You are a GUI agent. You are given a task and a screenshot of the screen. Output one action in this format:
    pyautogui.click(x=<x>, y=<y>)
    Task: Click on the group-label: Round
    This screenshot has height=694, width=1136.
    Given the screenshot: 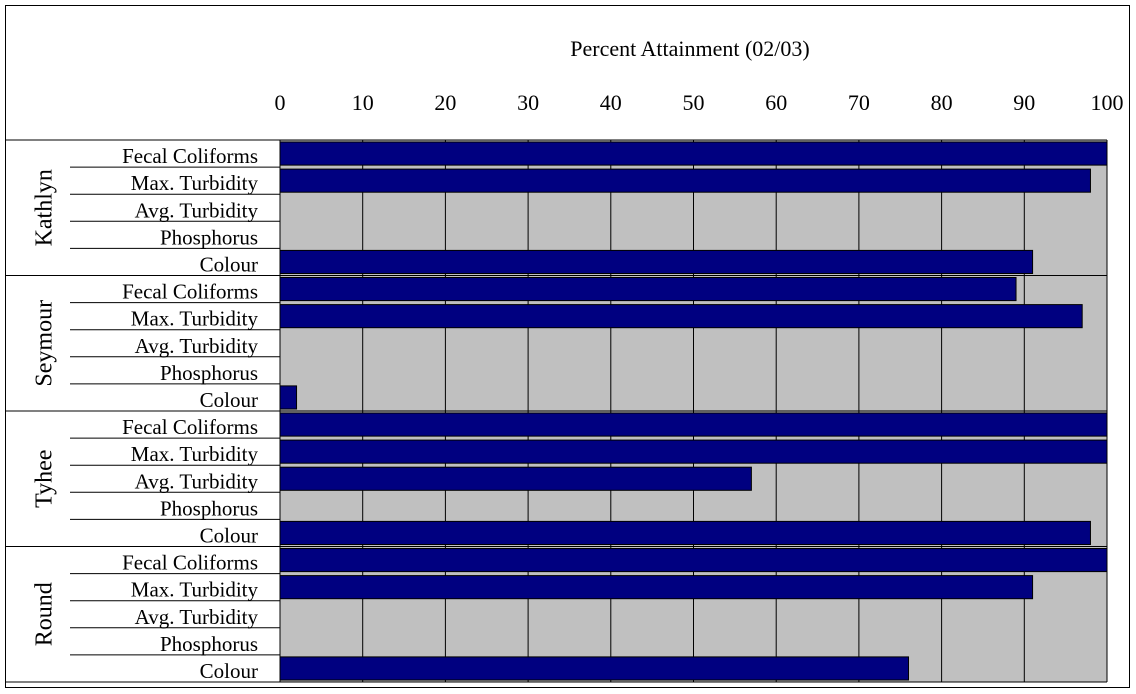 What is the action you would take?
    pyautogui.click(x=45, y=614)
    